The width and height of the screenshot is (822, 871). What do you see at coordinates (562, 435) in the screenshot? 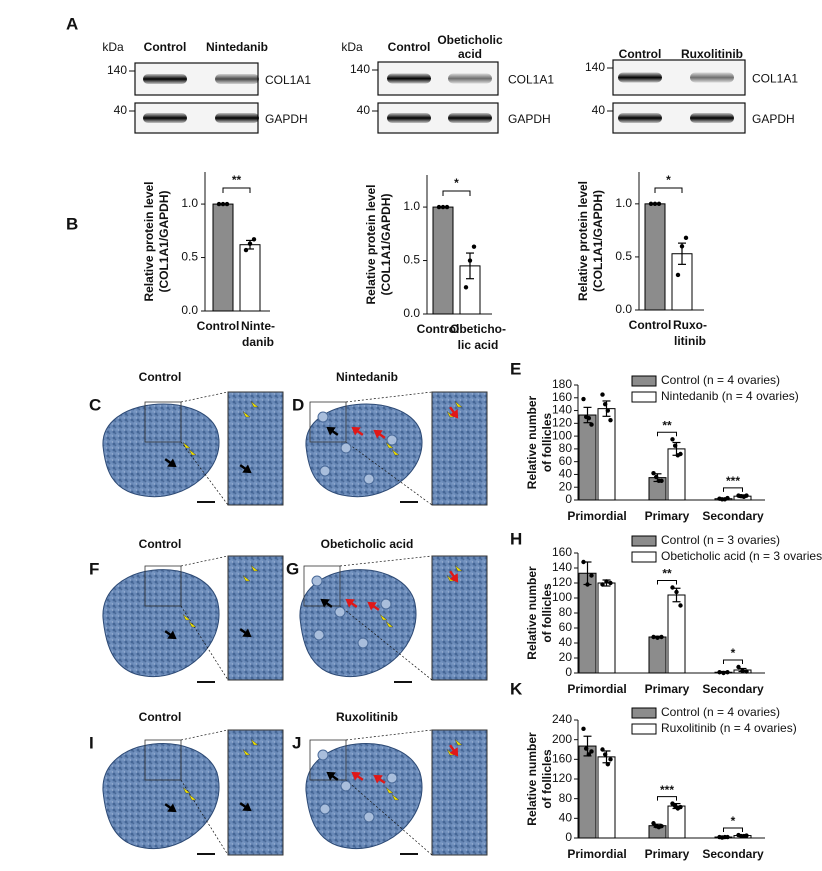
I see `y-tick-label: 100` at bounding box center [562, 435].